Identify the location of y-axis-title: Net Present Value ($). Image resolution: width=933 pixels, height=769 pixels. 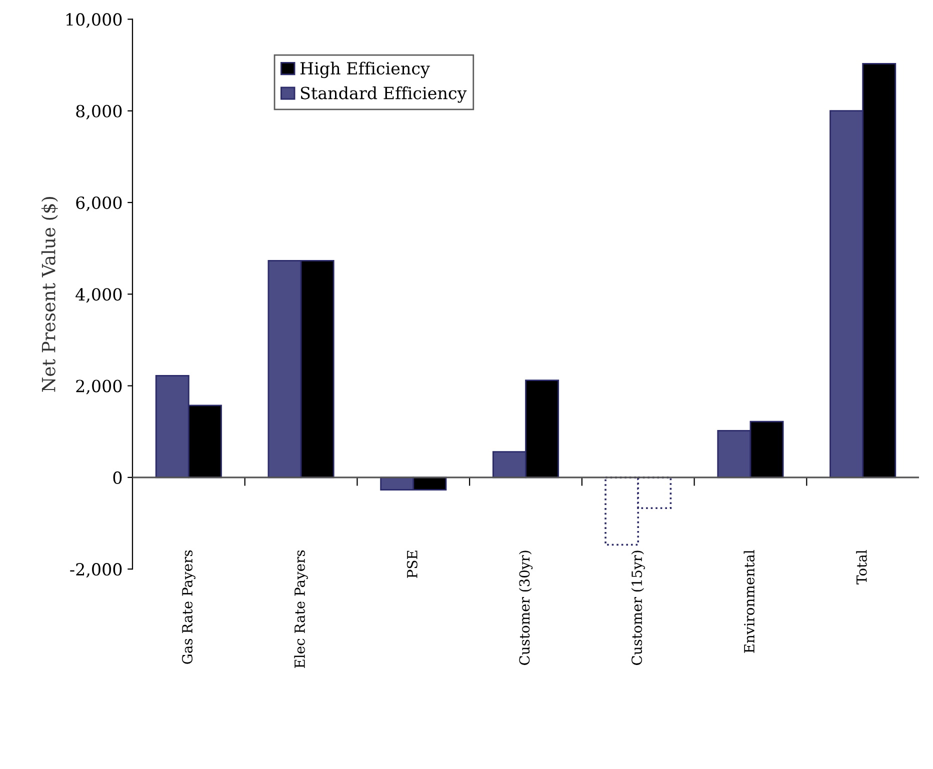
(49, 294).